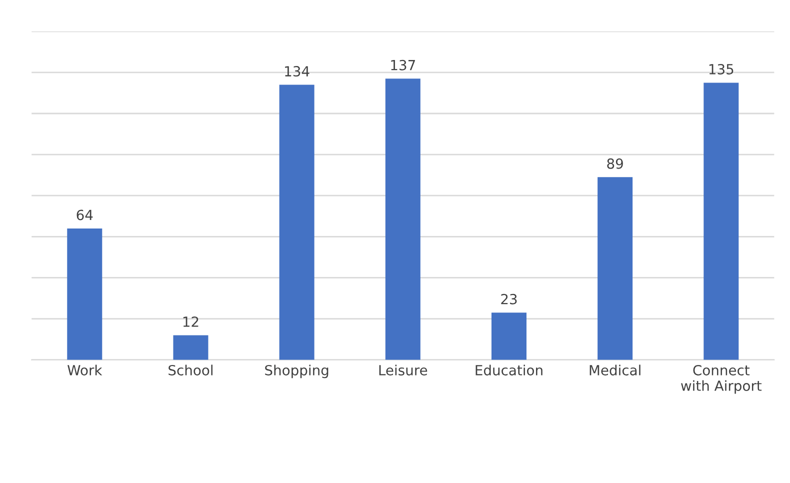  Describe the element at coordinates (403, 65) in the screenshot. I see `data-label: 137` at that location.